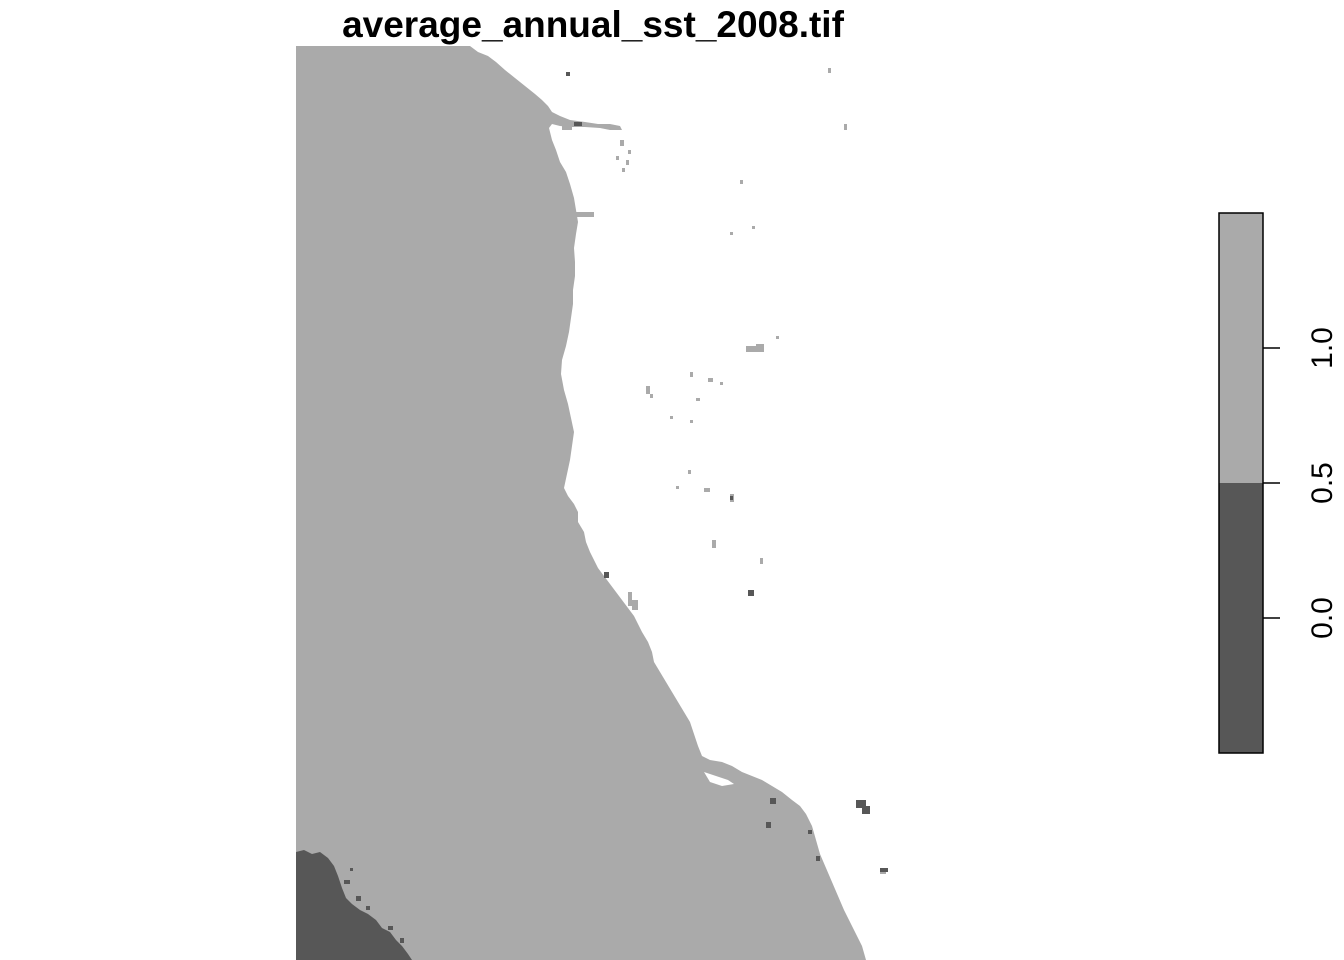 Image resolution: width=1344 pixels, height=960 pixels. Describe the element at coordinates (374, 905) in the screenshot. I see `raster-value-0-edge-specks` at that location.